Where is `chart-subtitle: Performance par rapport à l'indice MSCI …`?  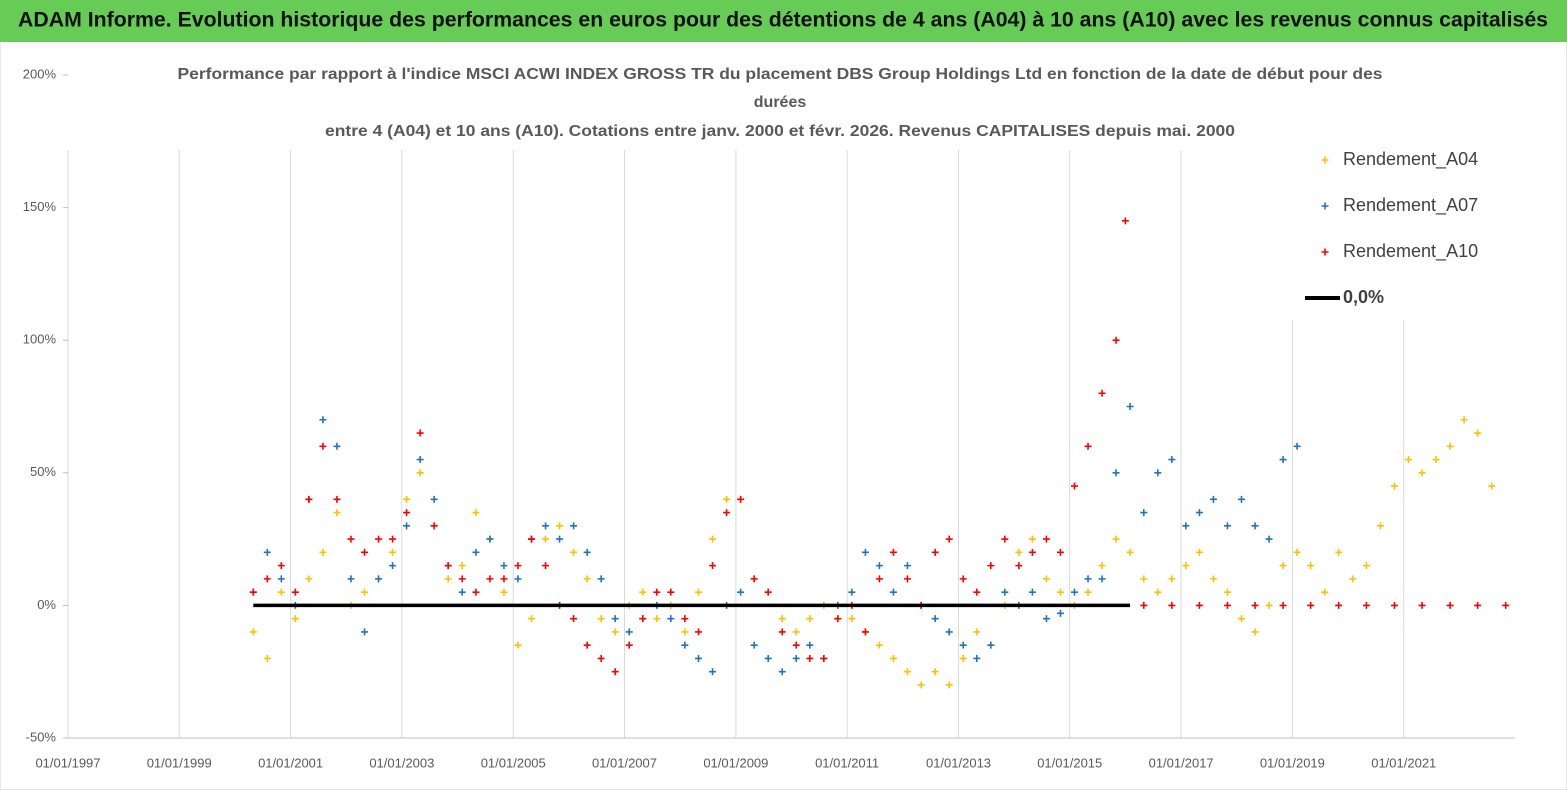
chart-subtitle: Performance par rapport à l'indice MSCI … is located at coordinates (780, 74).